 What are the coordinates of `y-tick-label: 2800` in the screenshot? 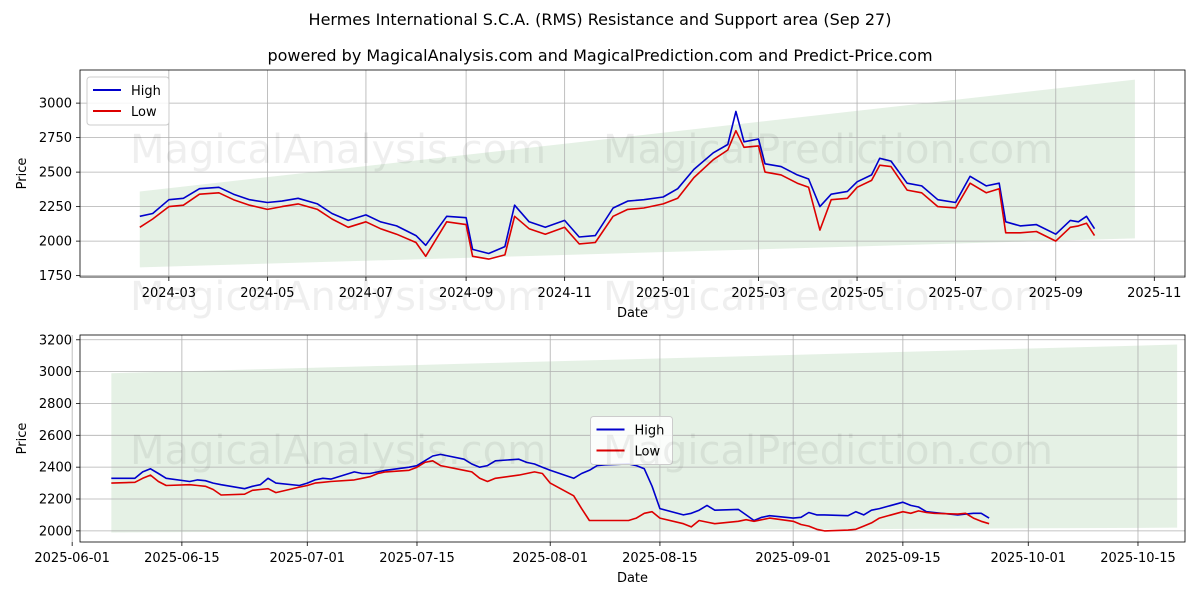 It's located at (55, 404).